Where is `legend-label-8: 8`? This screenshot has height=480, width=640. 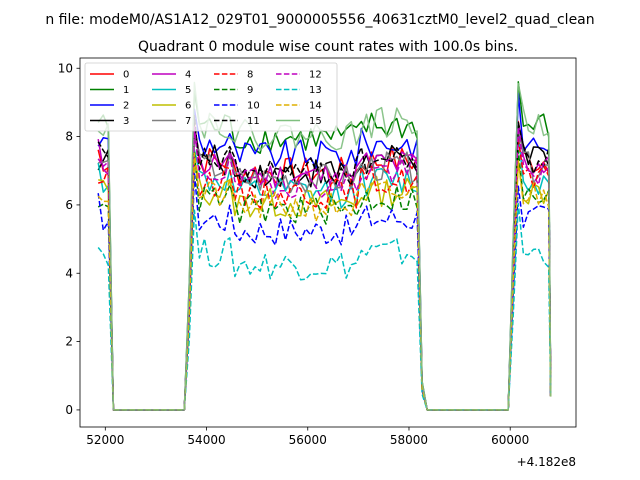 legend-label-8: 8 is located at coordinates (250, 75).